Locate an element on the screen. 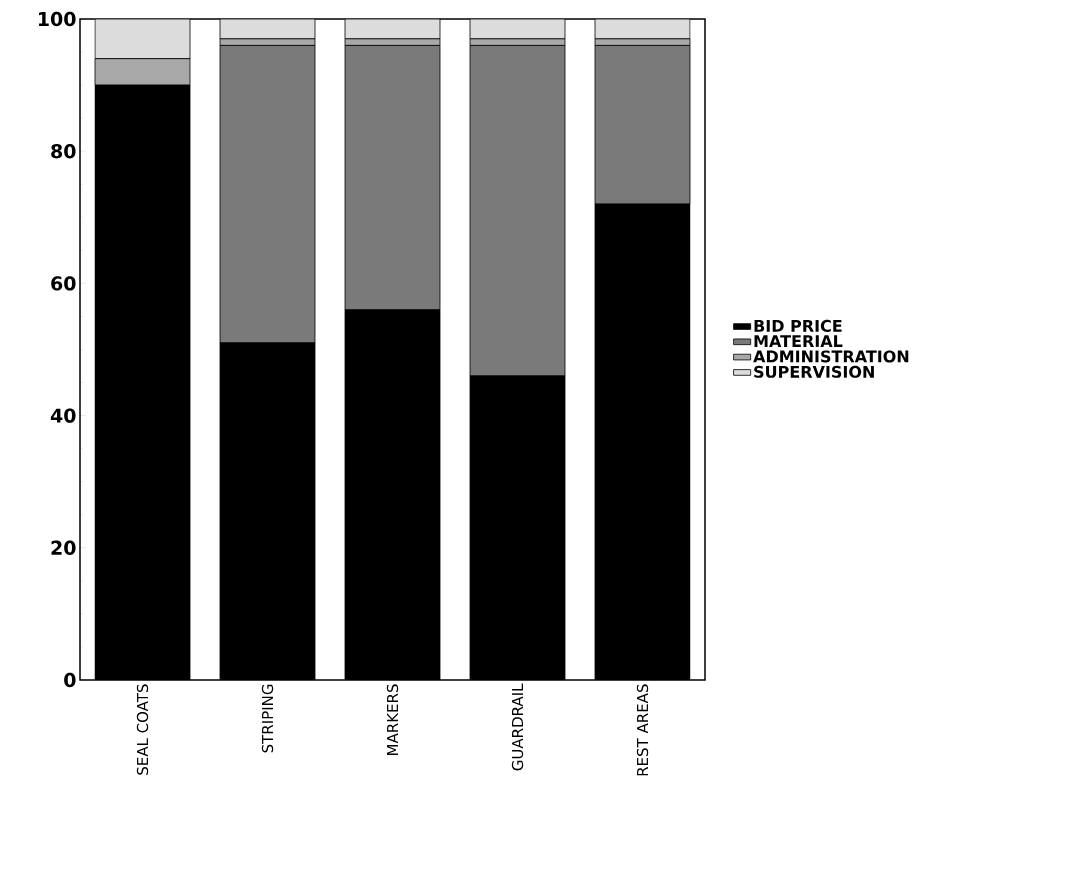 Image resolution: width=1070 pixels, height=876 pixels. x-tick-label: REST AREAS is located at coordinates (642, 730).